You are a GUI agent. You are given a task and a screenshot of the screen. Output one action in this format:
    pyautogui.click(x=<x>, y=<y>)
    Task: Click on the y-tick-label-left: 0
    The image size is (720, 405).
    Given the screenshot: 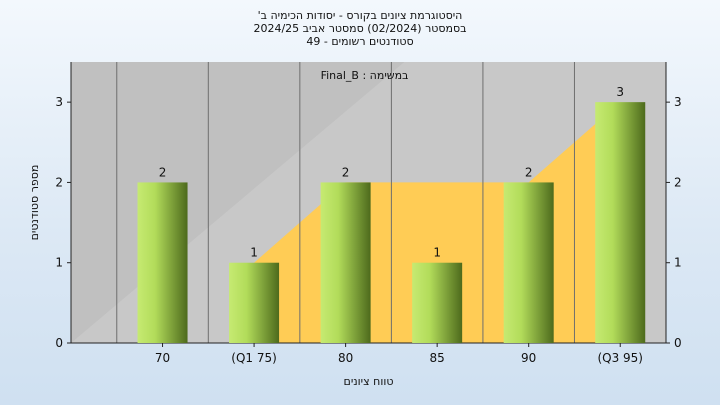 What is the action you would take?
    pyautogui.click(x=59, y=343)
    